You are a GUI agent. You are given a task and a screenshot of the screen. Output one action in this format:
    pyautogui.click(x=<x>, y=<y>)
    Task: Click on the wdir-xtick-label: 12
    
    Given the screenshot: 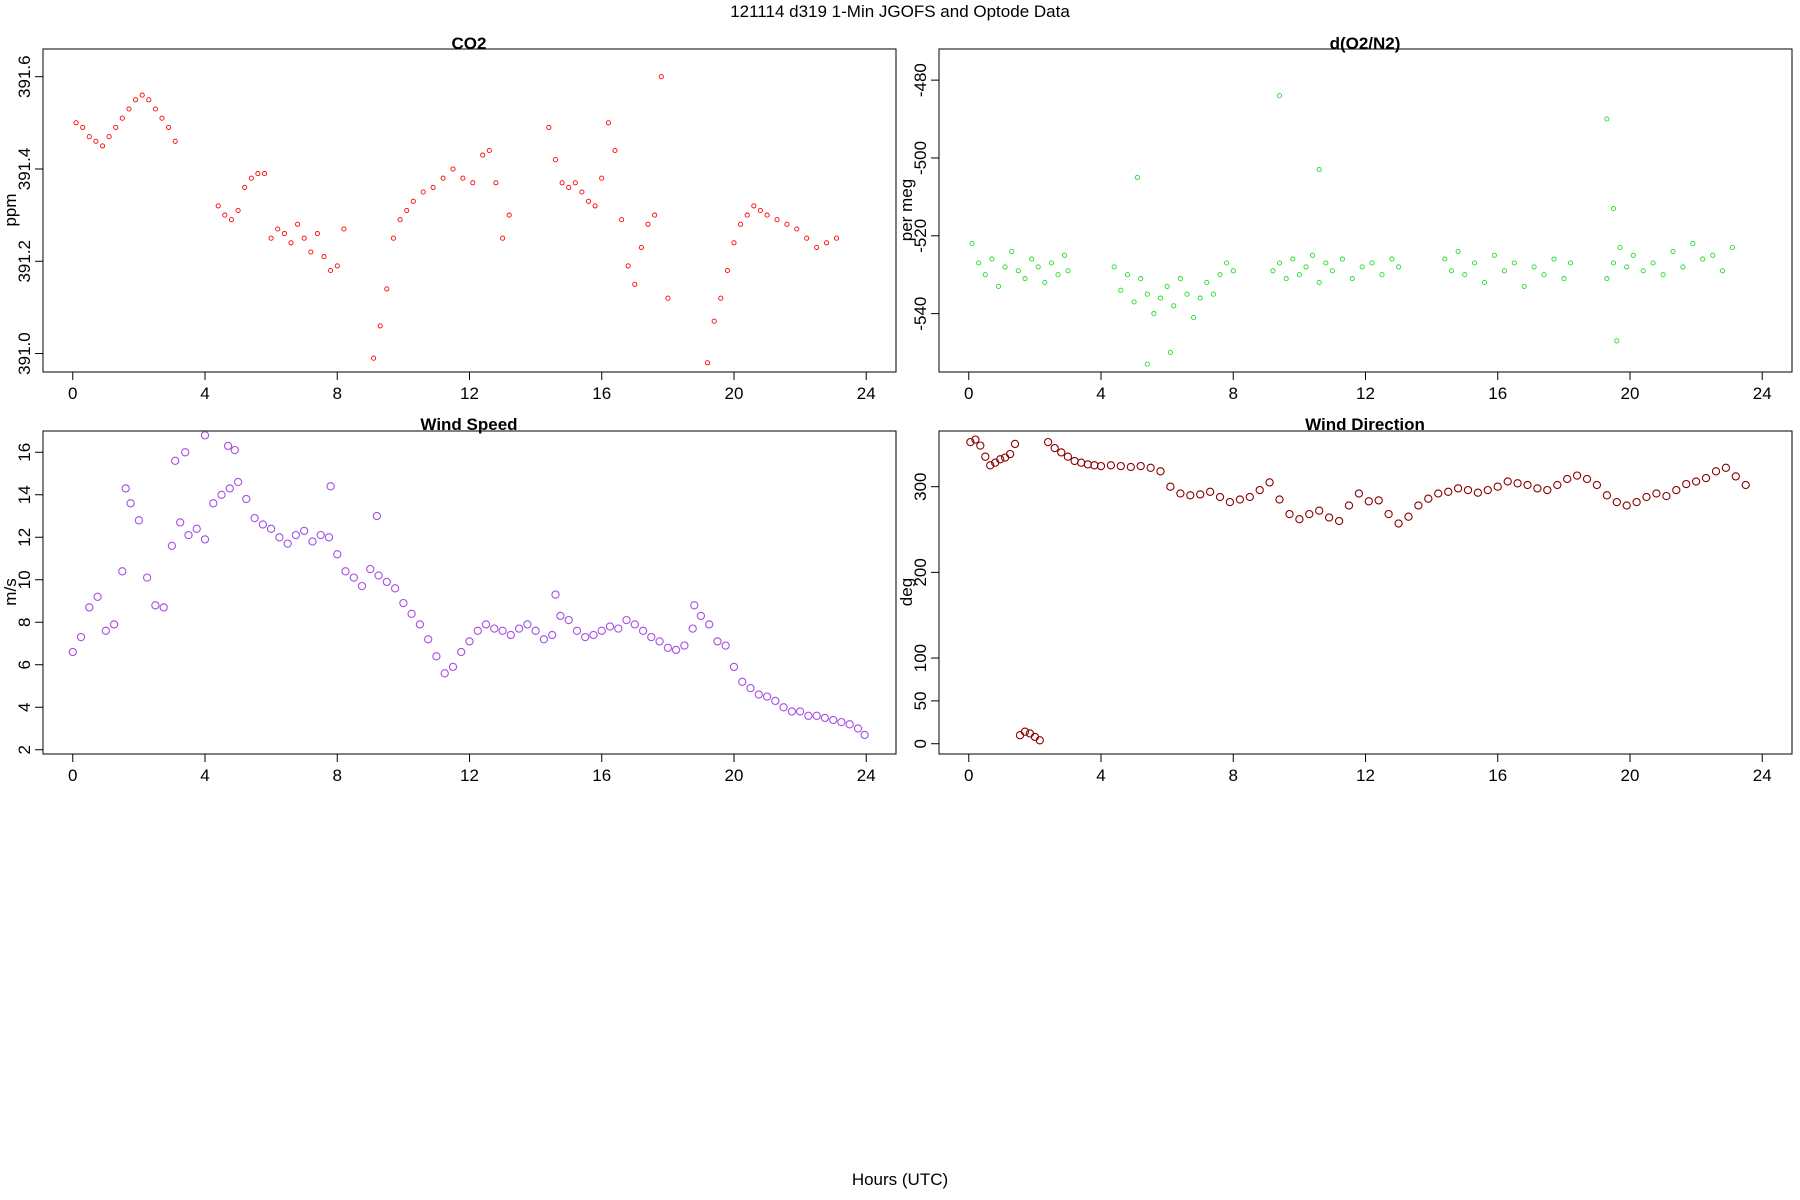 What is the action you would take?
    pyautogui.click(x=1365, y=775)
    